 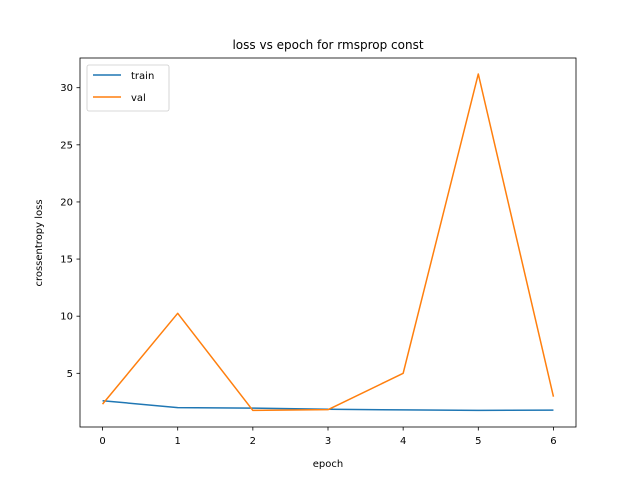 I want to click on y-axis: 5 10 15 20 25 30, so click(x=70, y=231).